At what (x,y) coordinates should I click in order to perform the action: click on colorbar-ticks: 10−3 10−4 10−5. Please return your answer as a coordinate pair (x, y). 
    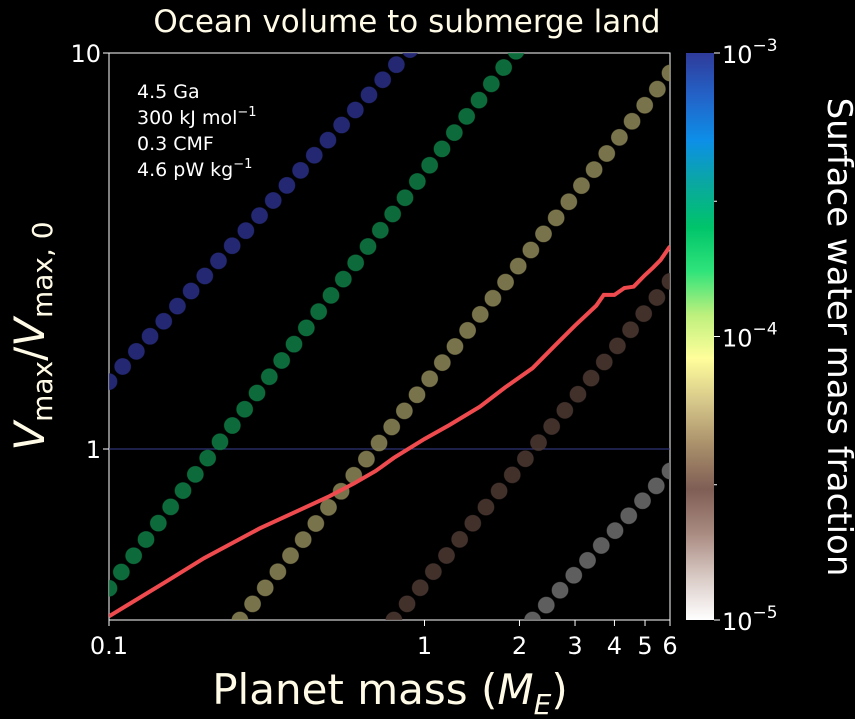
    Looking at the image, I should click on (746, 336).